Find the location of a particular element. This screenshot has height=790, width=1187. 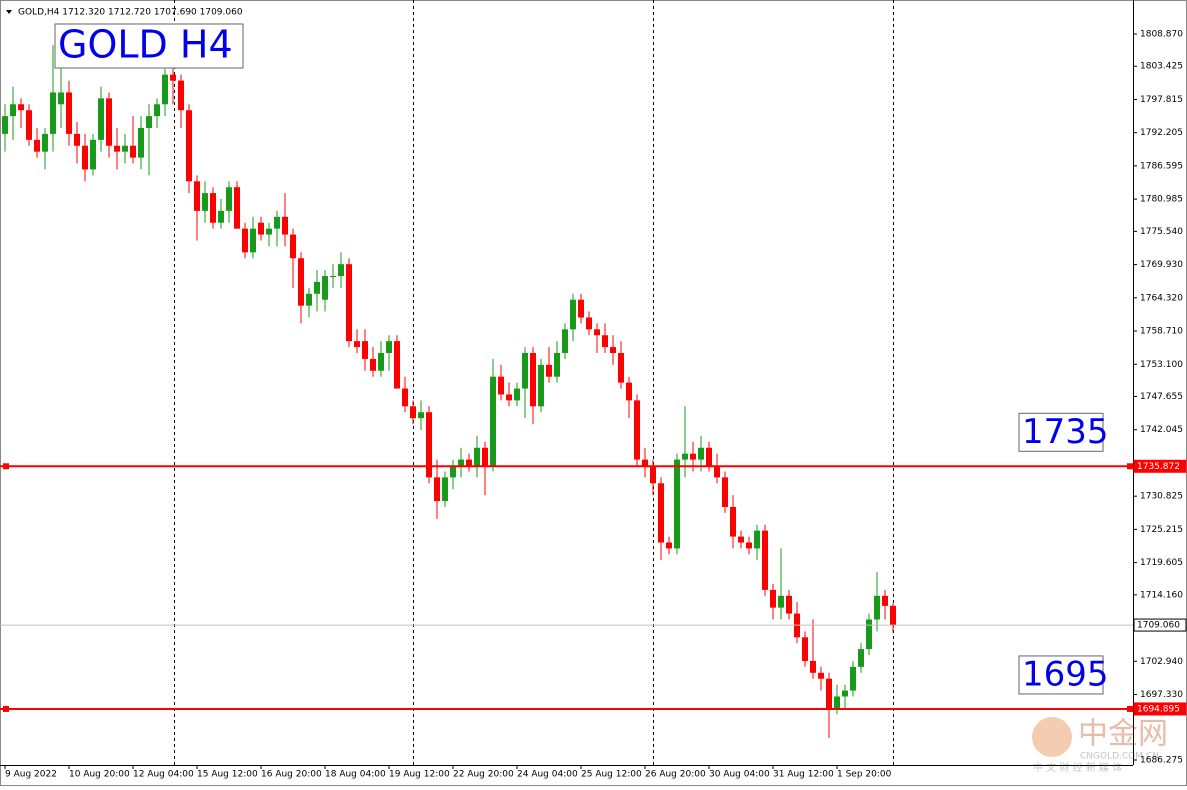

y-tick-label: 1747.655 is located at coordinates (1161, 397).